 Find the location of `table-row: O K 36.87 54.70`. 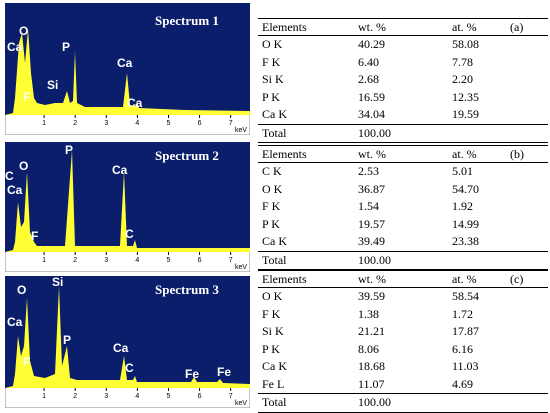

table-row: O K 36.87 54.70 is located at coordinates (403, 190).